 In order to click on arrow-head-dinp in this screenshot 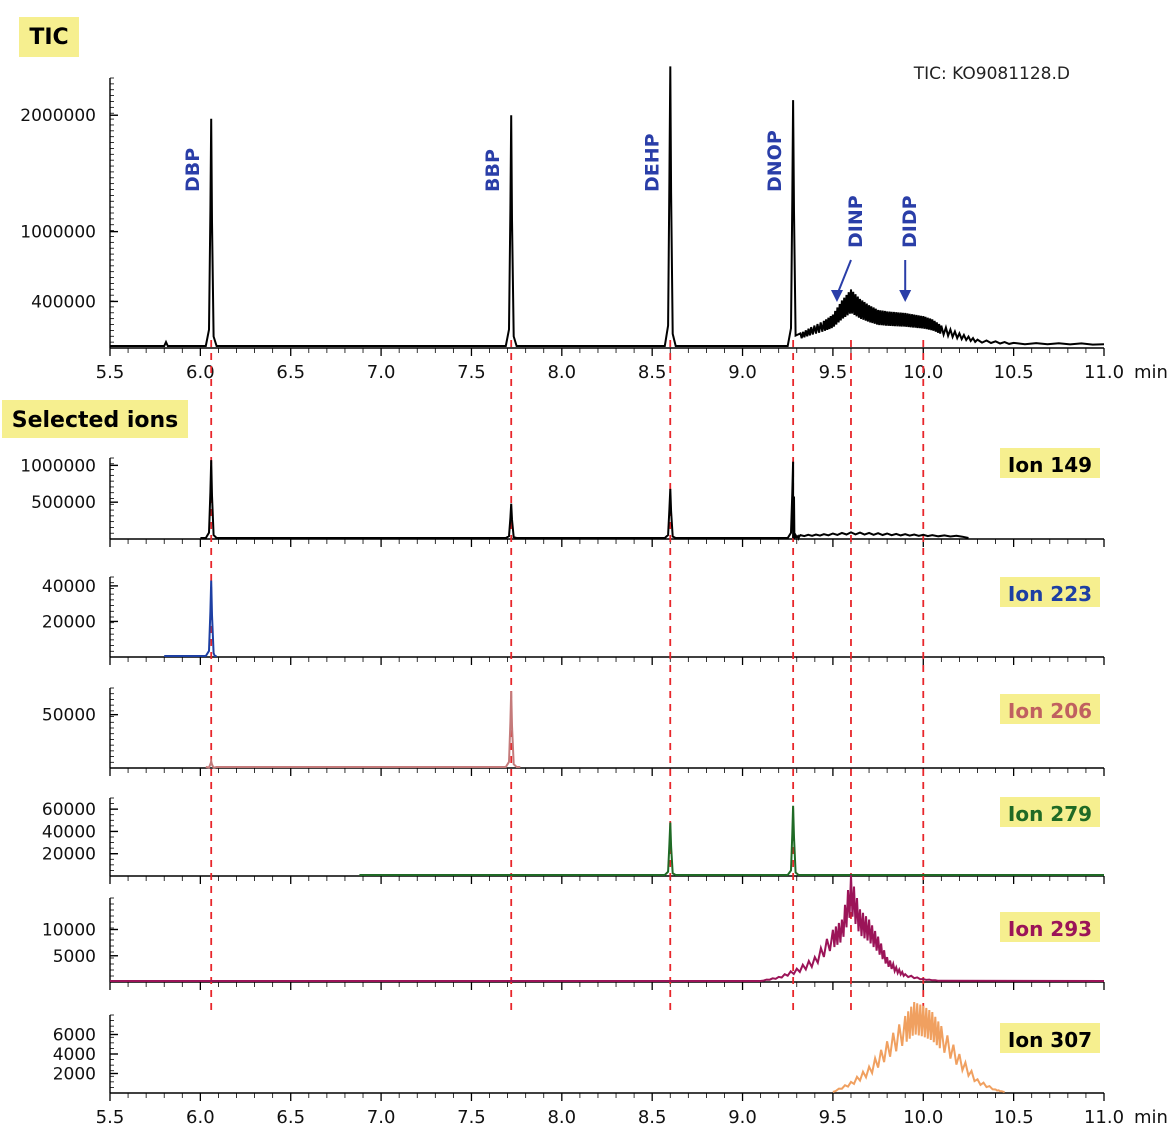, I will do `click(836, 296)`.